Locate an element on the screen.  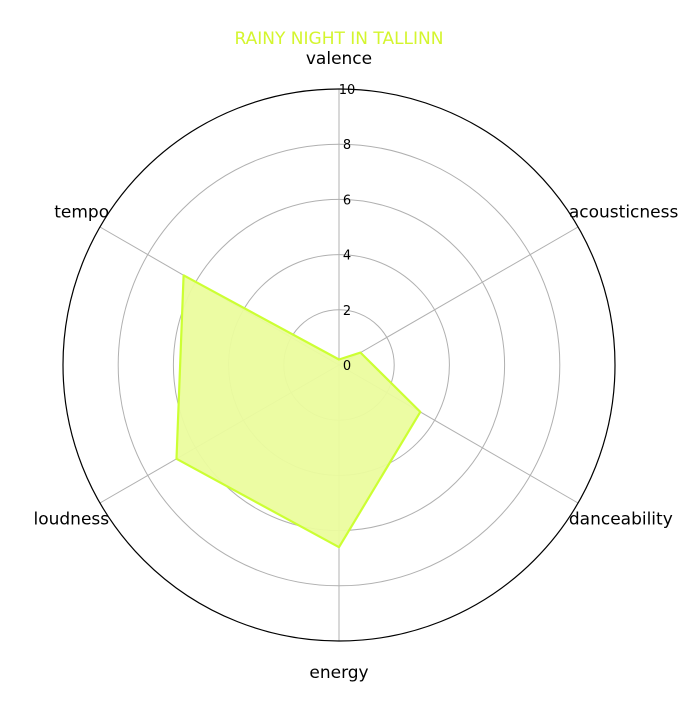
r-tick-label-0: 0 is located at coordinates (347, 366).